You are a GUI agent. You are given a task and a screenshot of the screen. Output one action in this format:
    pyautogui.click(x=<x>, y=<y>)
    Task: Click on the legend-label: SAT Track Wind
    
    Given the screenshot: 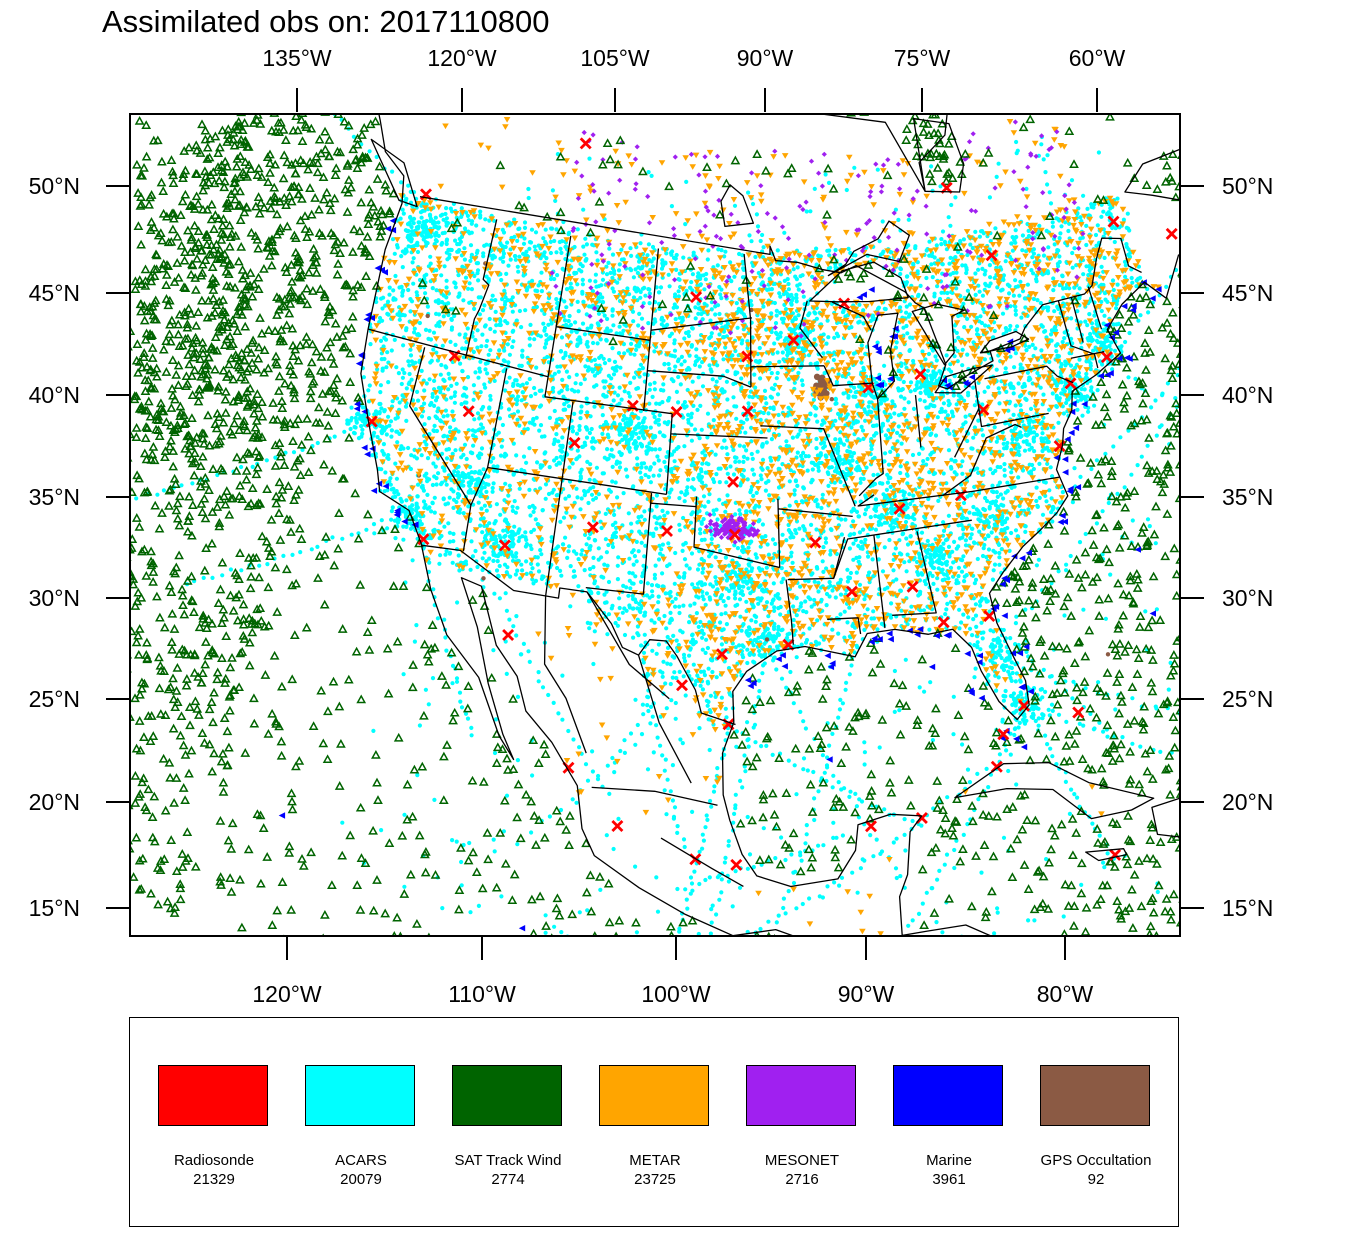 What is the action you would take?
    pyautogui.click(x=508, y=1160)
    